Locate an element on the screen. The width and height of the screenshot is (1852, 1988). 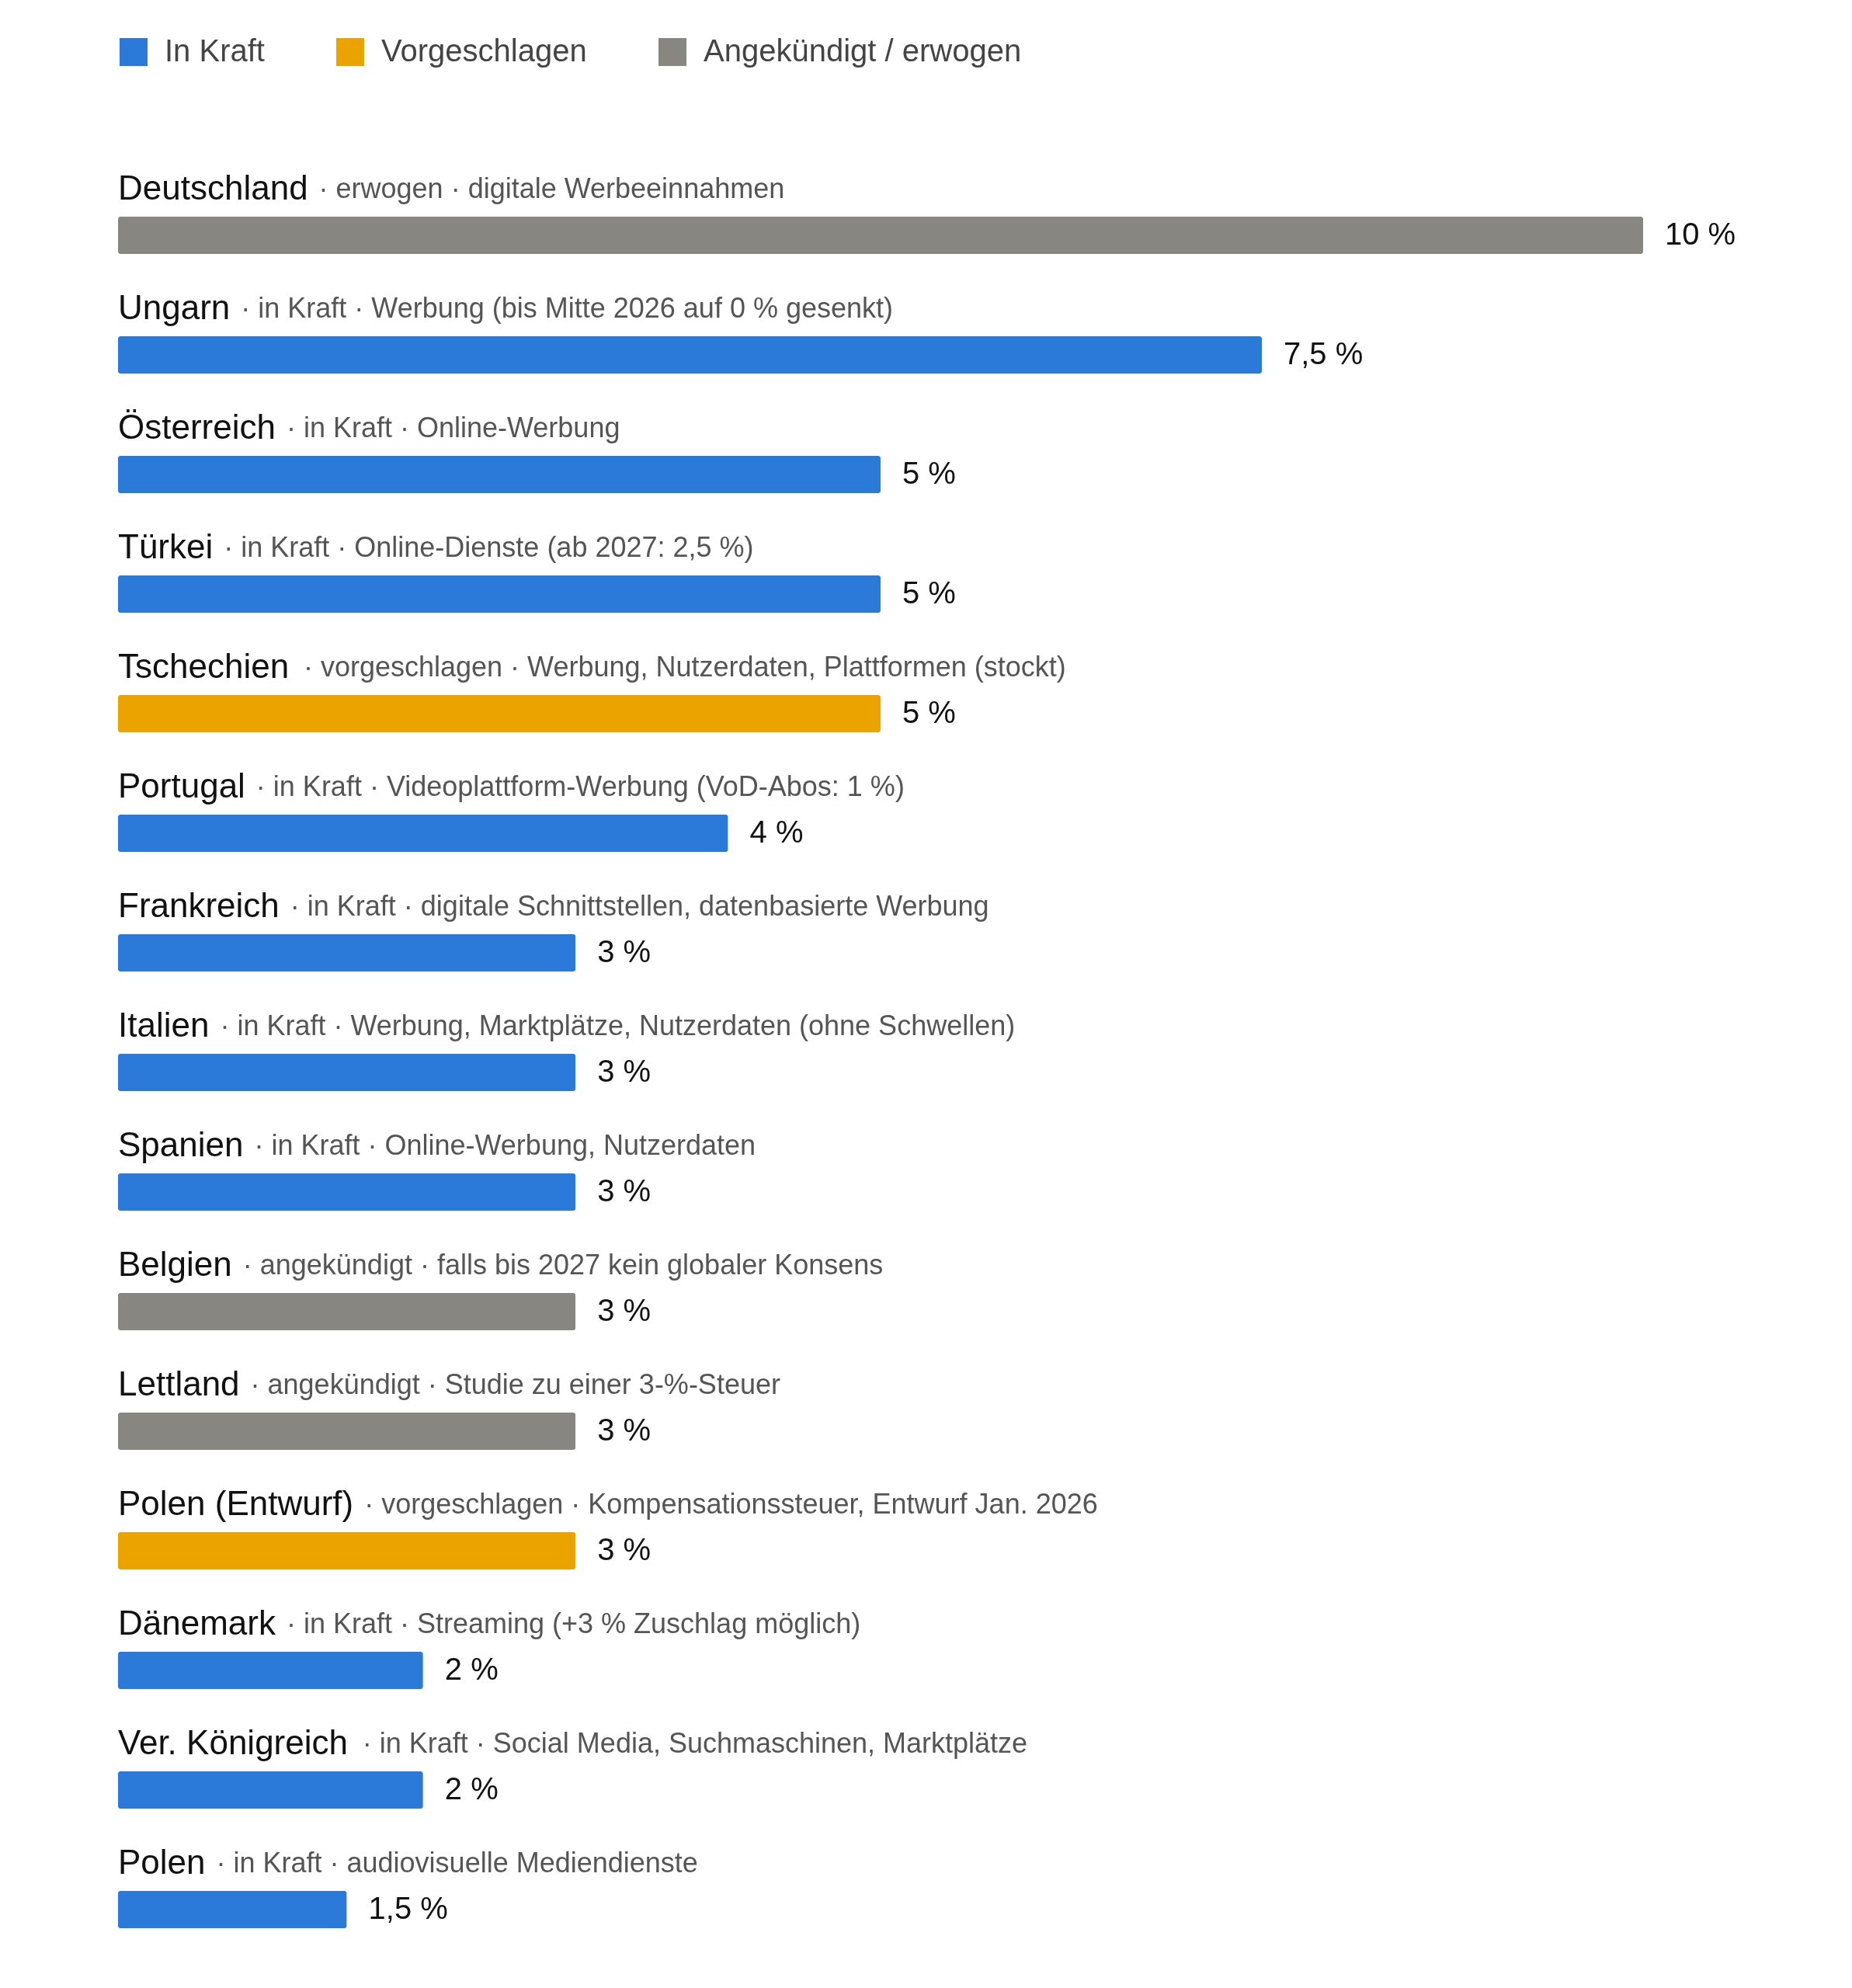
annotation: · in Kraft · Werbung, Marktplätze, Nutzerdaten (ohne Schwellen) is located at coordinates (618, 1025).